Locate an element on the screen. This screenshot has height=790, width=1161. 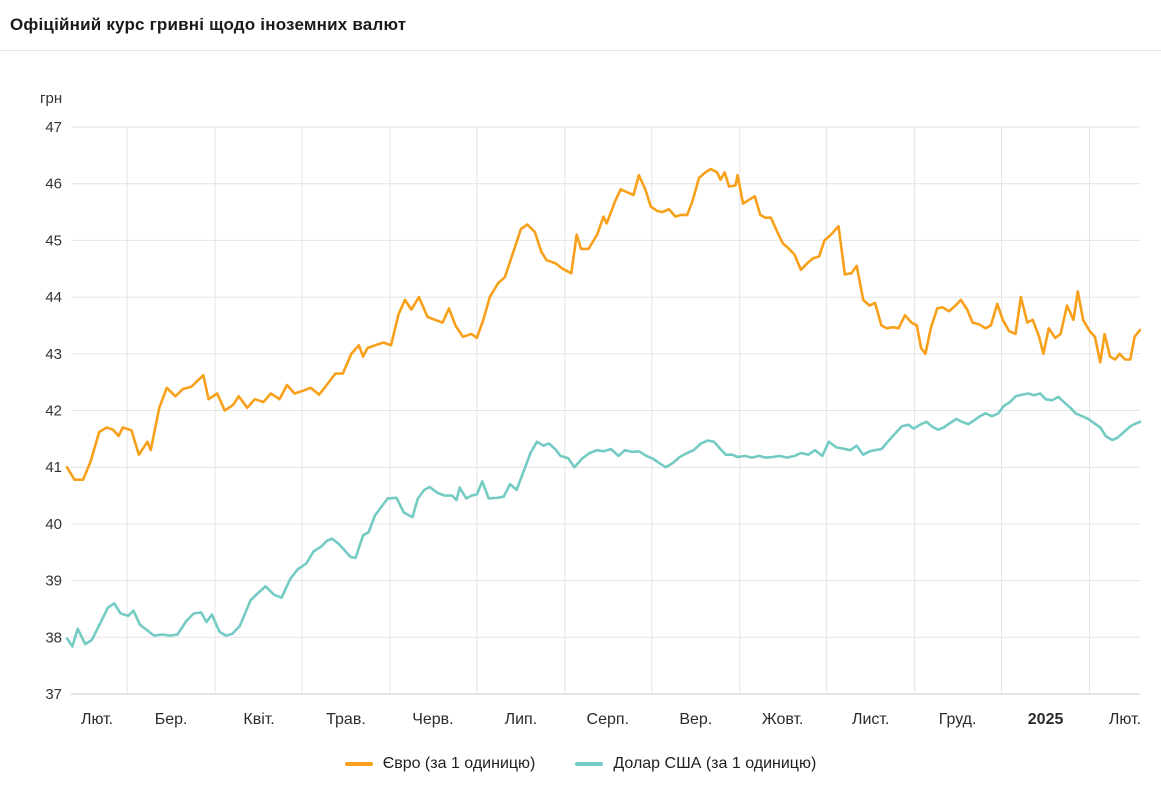
y-tick-label: 41 is located at coordinates (53, 467).